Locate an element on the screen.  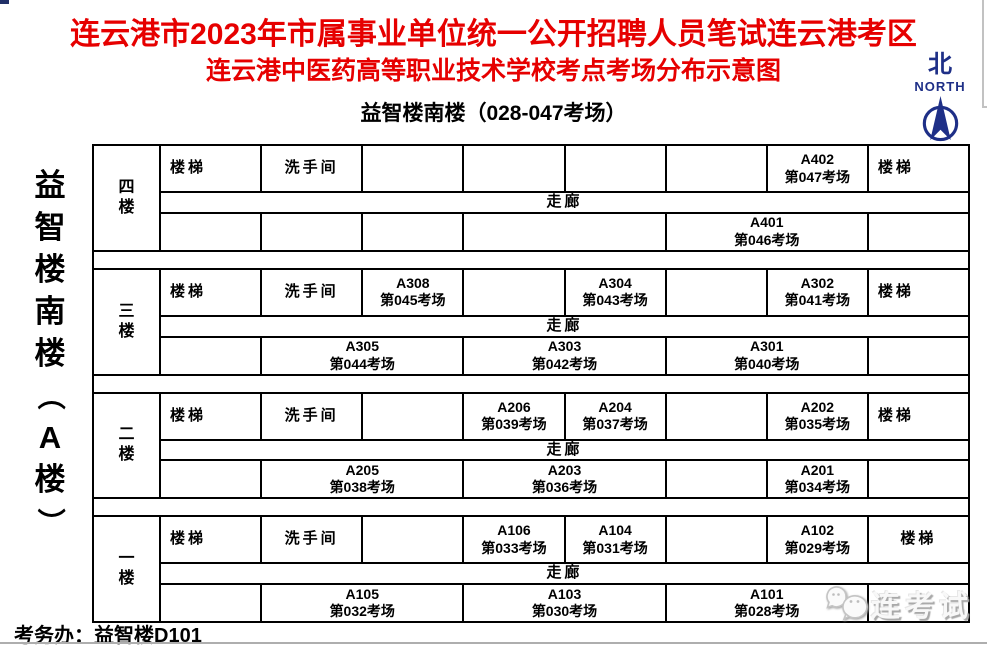
room-number: A305 is located at coordinates (362, 346).